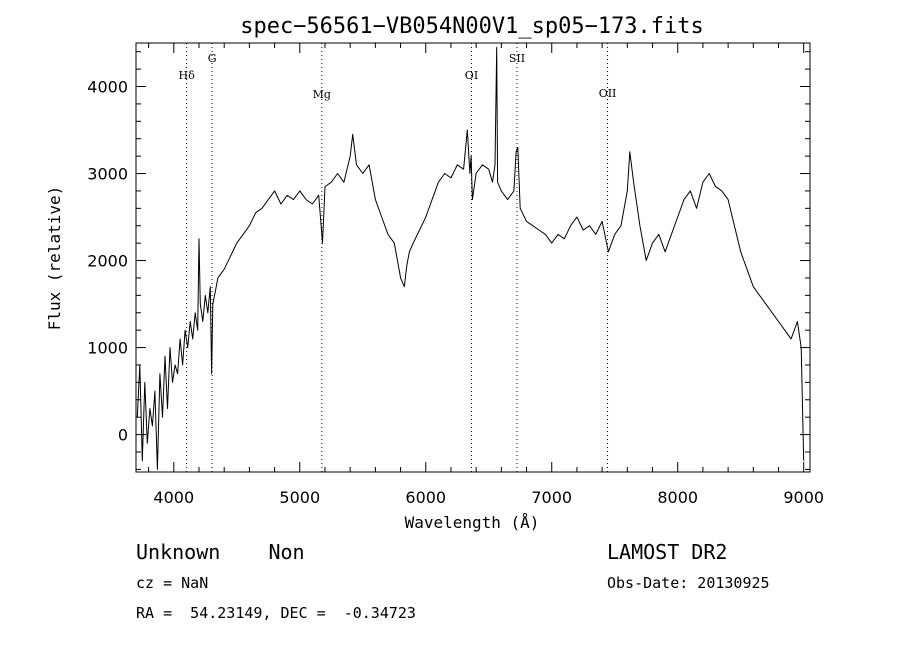  I want to click on x-tick-label: 8000, so click(677, 497).